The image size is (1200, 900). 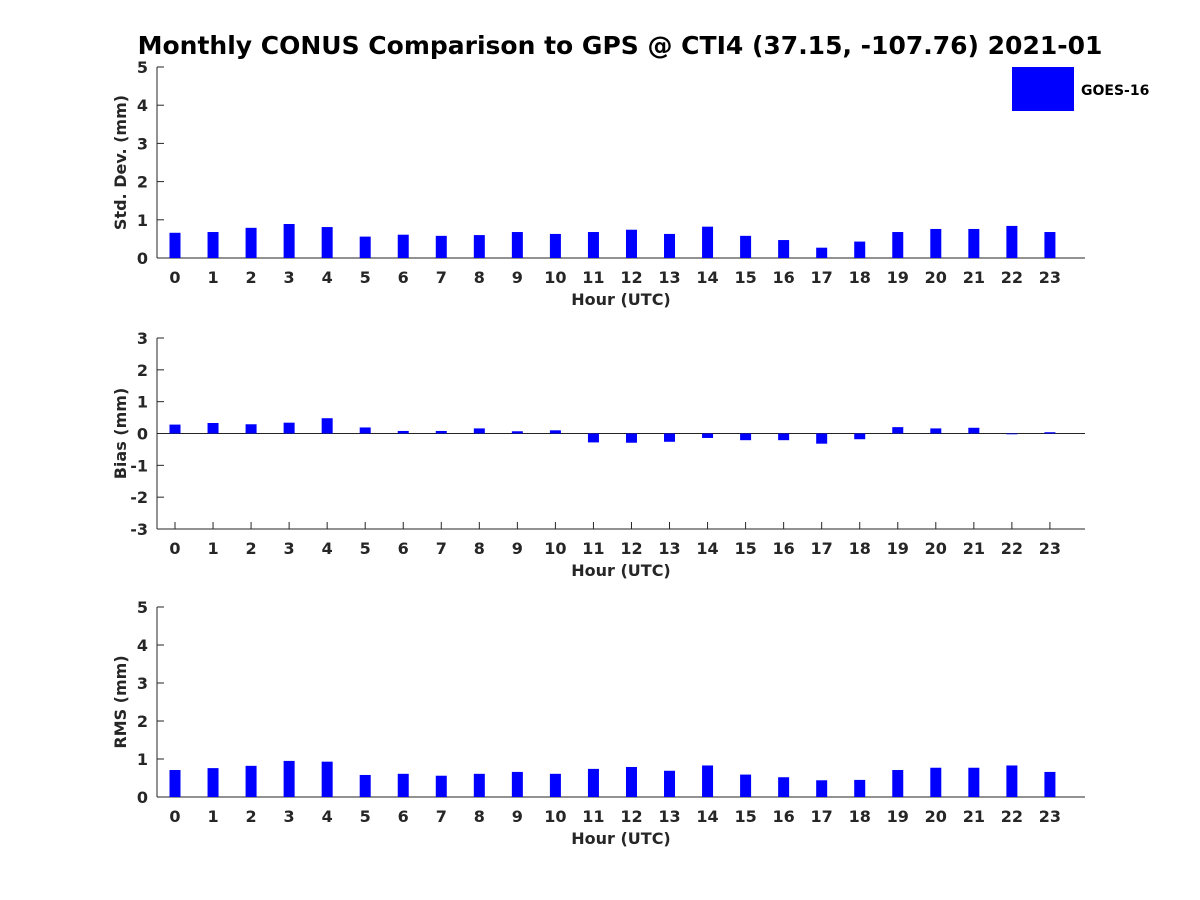 What do you see at coordinates (555, 277) in the screenshot?
I see `std-dev-x-tick-label: 10` at bounding box center [555, 277].